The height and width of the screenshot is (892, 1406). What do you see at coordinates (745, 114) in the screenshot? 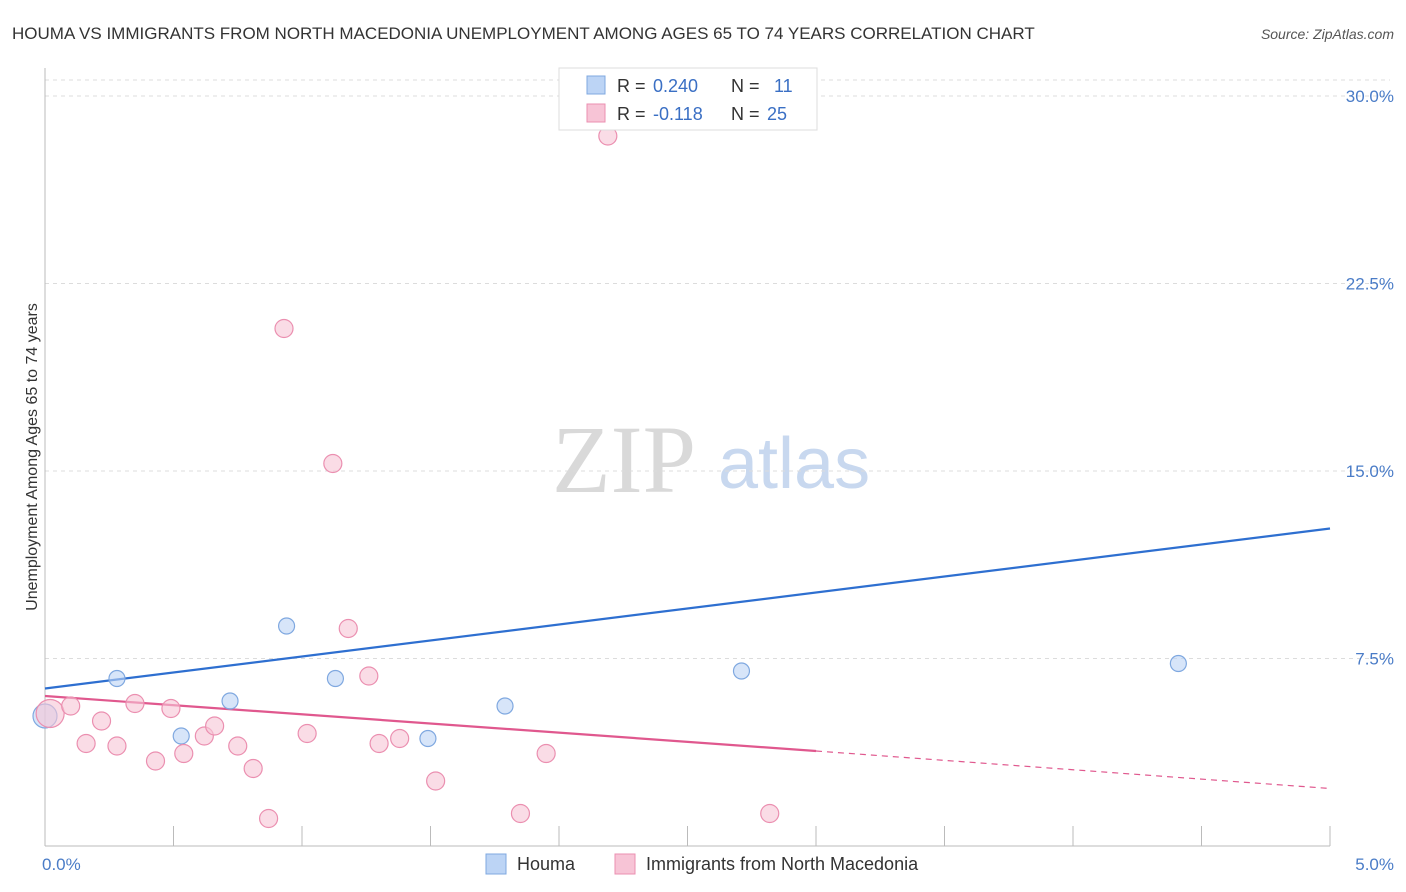
I see `legend-n-label-1: N =` at bounding box center [745, 114].